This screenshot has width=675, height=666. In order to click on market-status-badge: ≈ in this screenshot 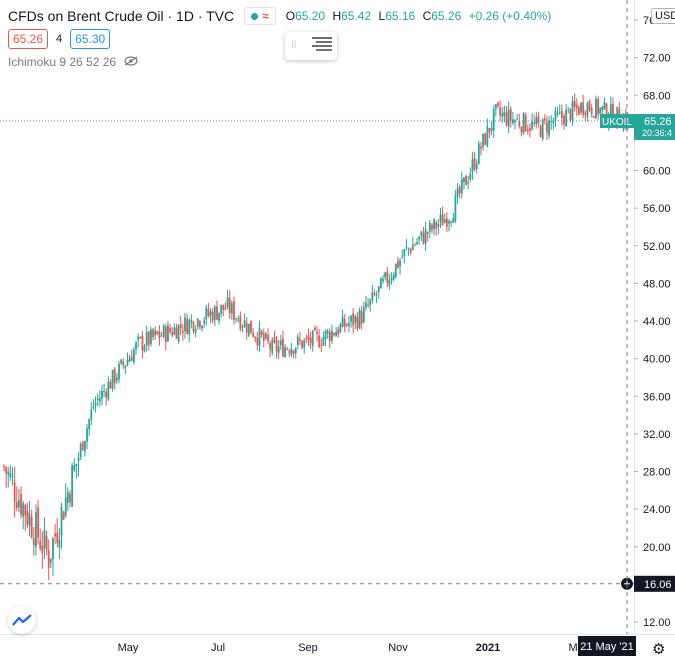, I will do `click(260, 16)`.